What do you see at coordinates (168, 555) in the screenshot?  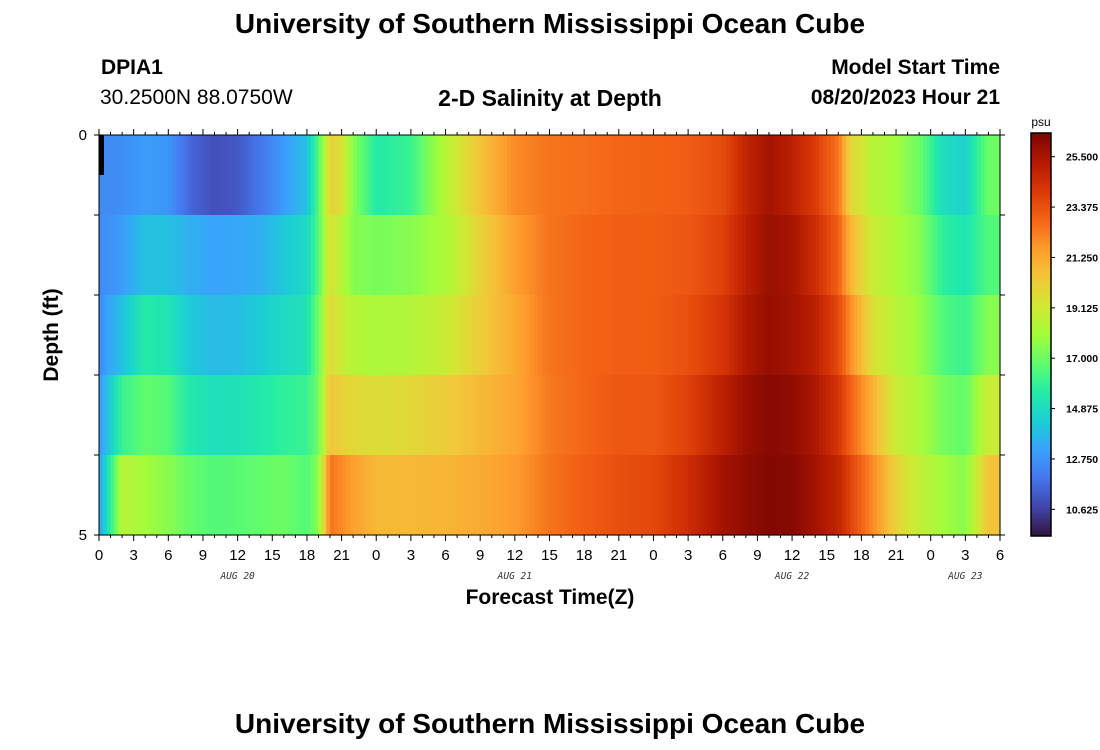 I see `x-tick-label: 6` at bounding box center [168, 555].